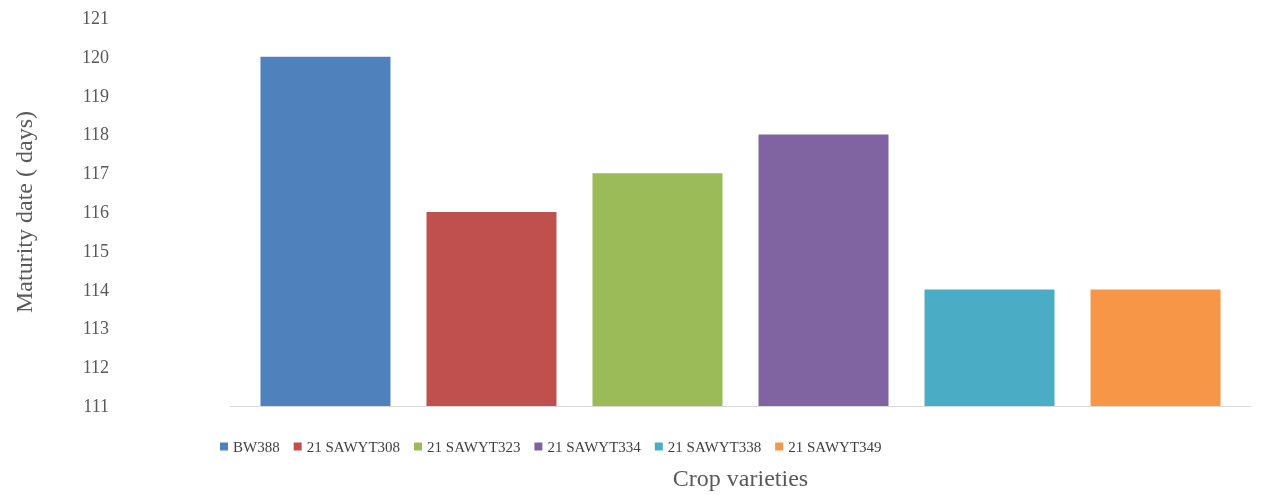 The width and height of the screenshot is (1281, 495). Describe the element at coordinates (256, 446) in the screenshot. I see `legend-label: BW388` at that location.